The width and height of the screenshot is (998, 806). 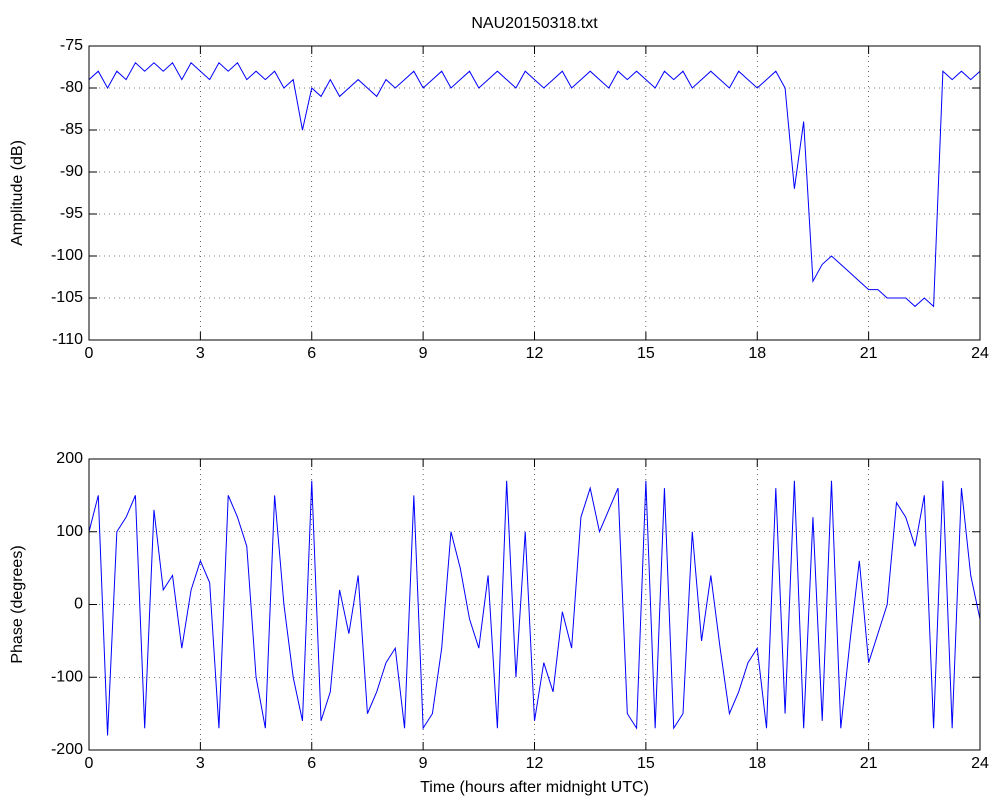 I want to click on y-tick-label: 0, so click(x=78, y=604).